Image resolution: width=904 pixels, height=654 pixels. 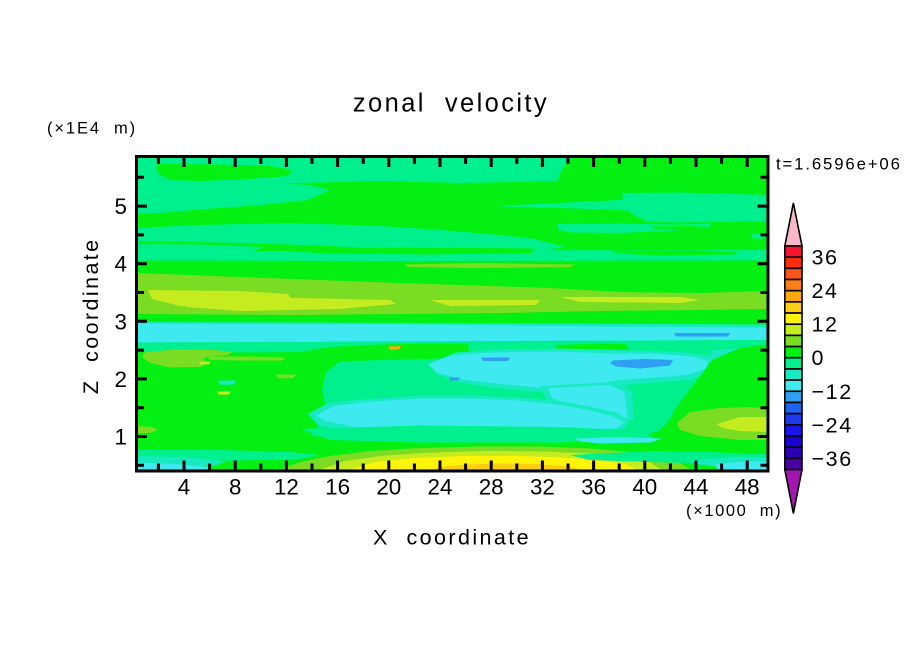 I want to click on svg-text: 20, so click(x=388, y=486).